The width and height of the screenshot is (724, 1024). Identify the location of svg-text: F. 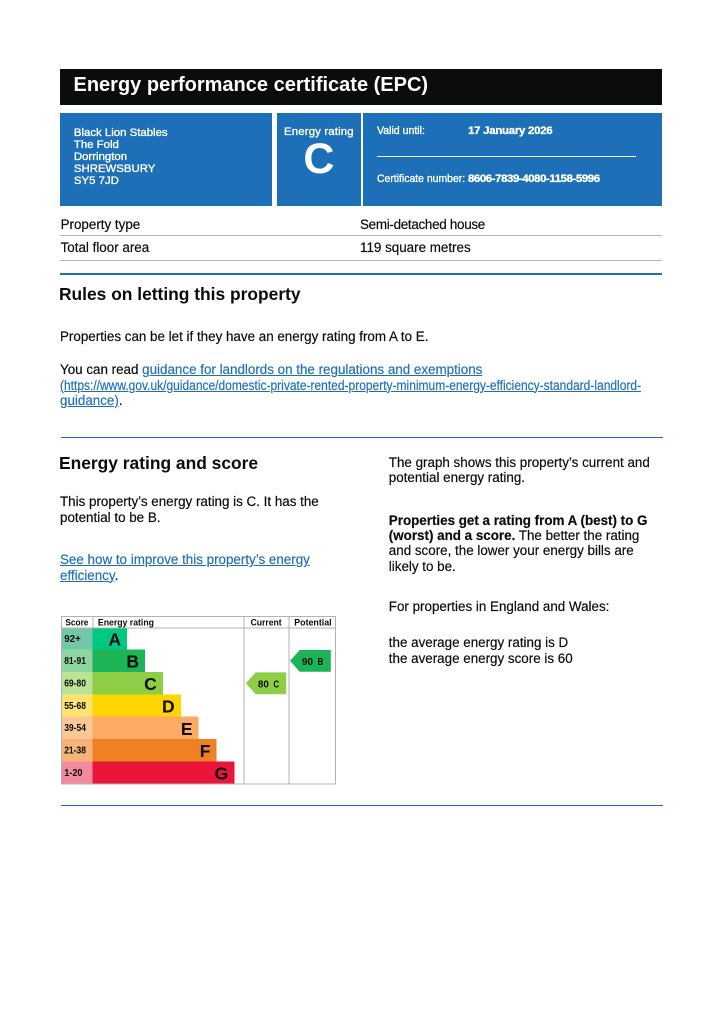
(205, 751).